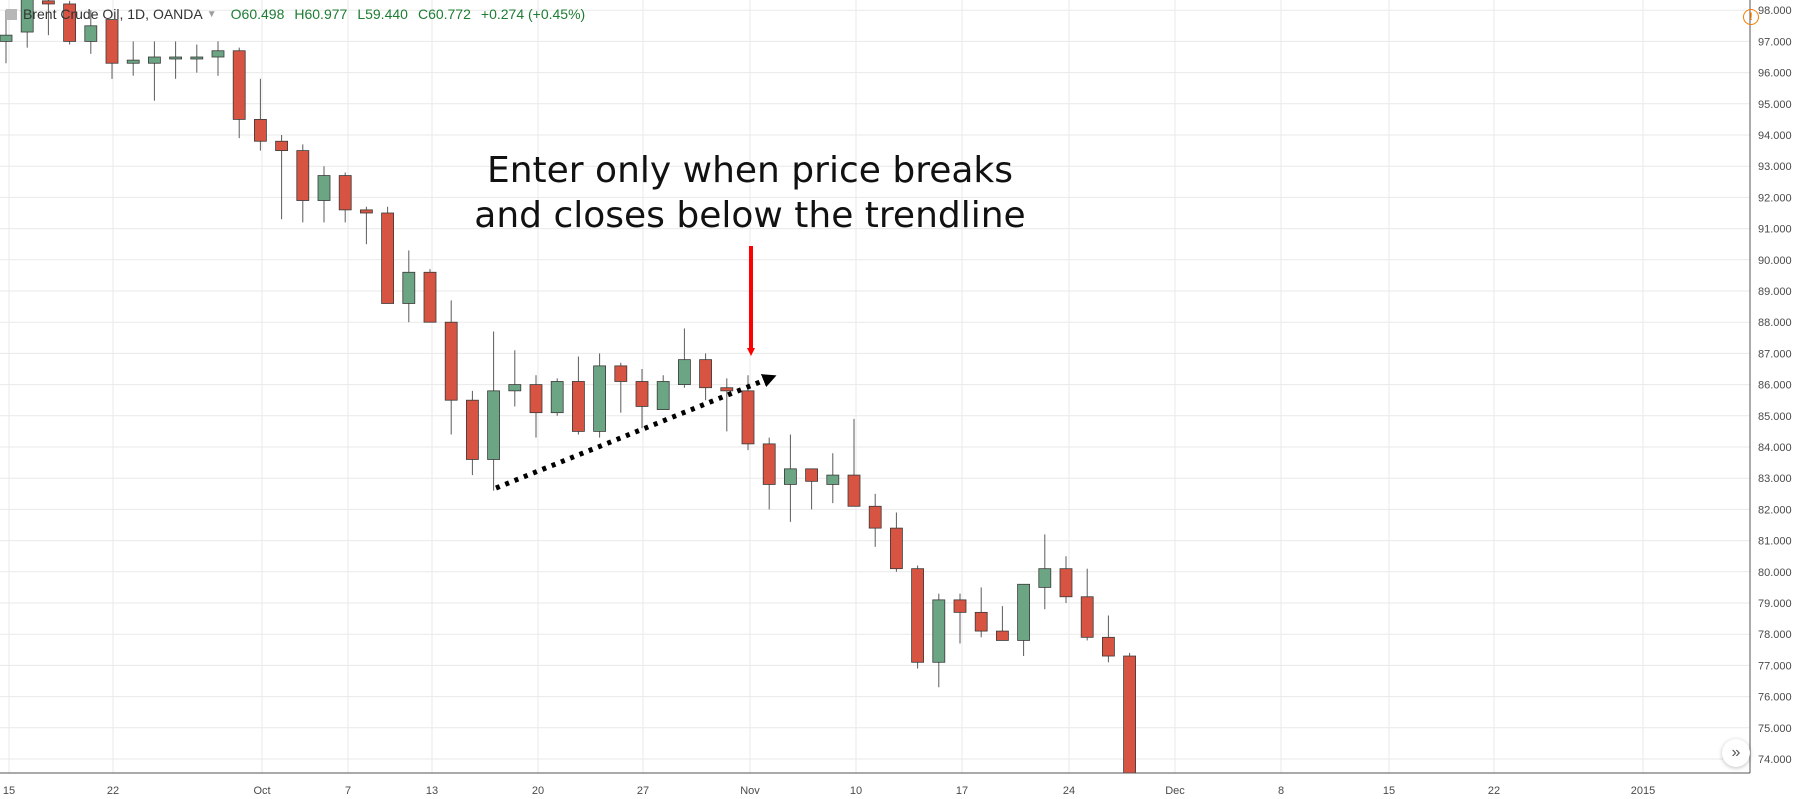 The image size is (1813, 799). What do you see at coordinates (1494, 791) in the screenshot?
I see `x-tick-label: 22` at bounding box center [1494, 791].